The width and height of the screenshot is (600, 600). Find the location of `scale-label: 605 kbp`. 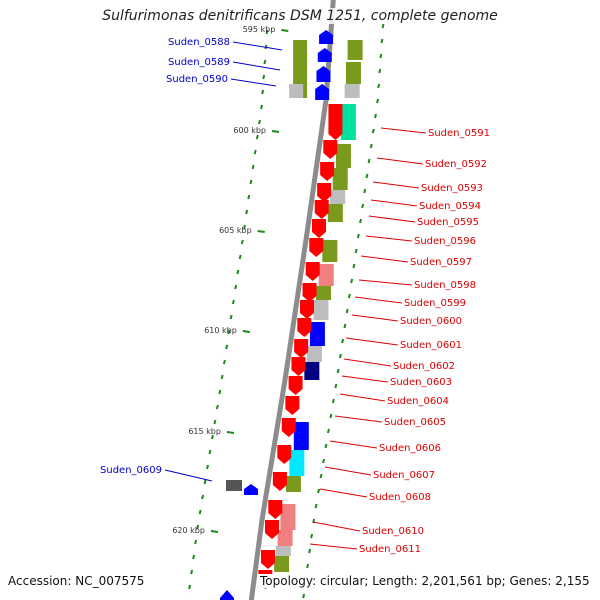

scale-label: 605 kbp is located at coordinates (235, 230).